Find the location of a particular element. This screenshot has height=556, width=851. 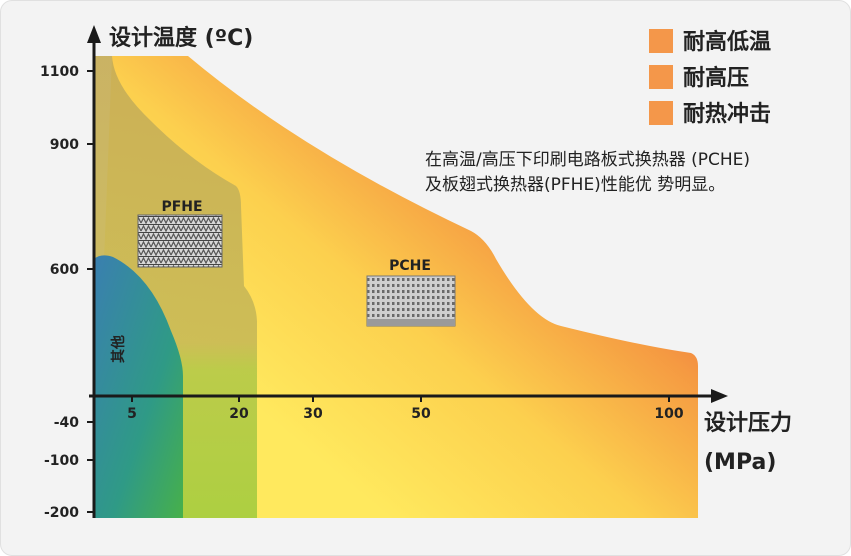

x-tick-label-50: 50 is located at coordinates (421, 414).